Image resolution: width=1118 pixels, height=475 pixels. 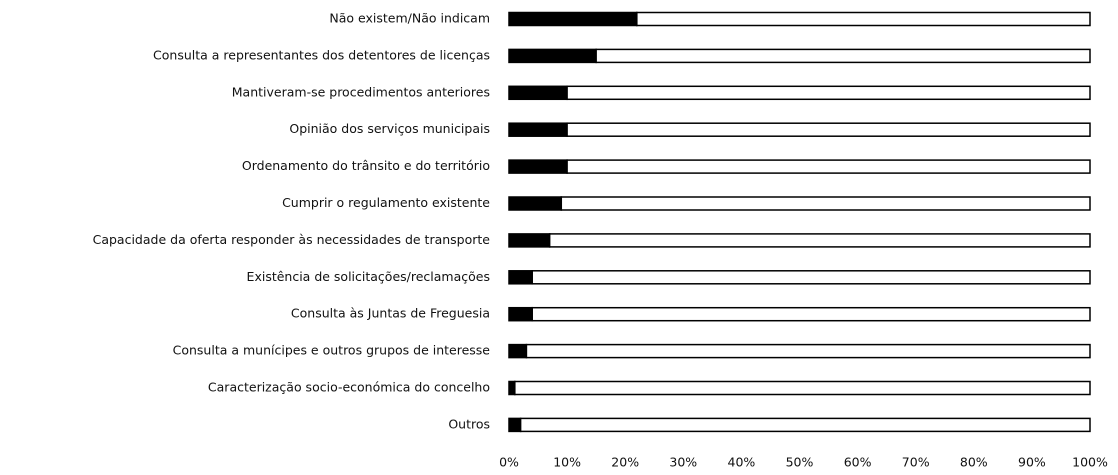 What do you see at coordinates (1090, 462) in the screenshot?
I see `x-tick-label: 100%` at bounding box center [1090, 462].